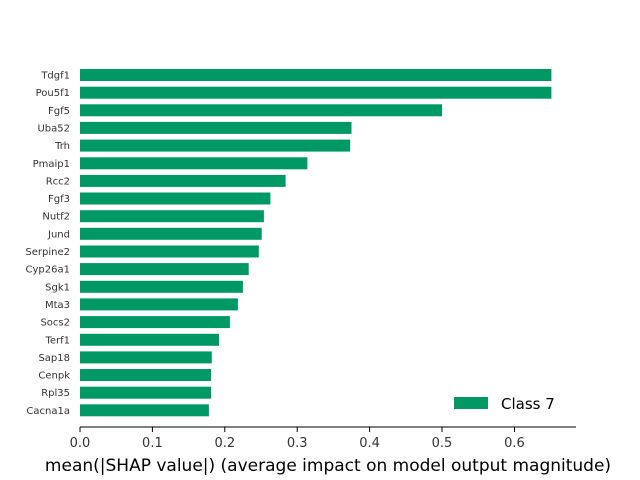  I want to click on bar-tdgf1, so click(316, 75).